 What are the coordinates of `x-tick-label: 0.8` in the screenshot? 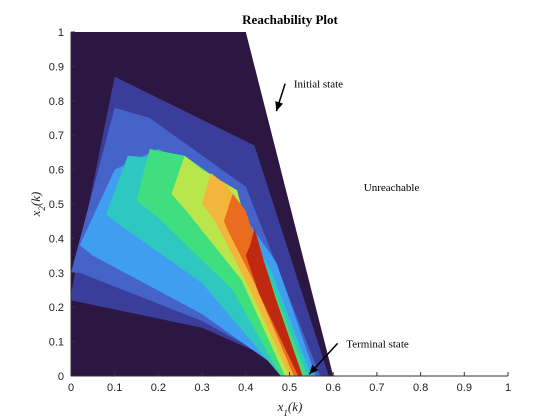 It's located at (420, 388).